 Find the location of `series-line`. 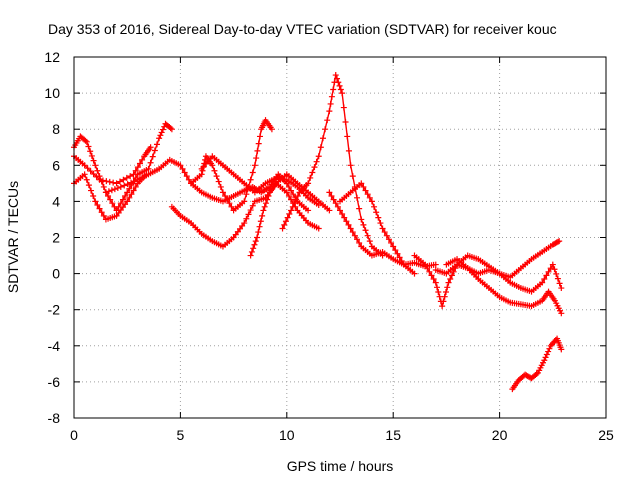

series-line is located at coordinates (289, 214).